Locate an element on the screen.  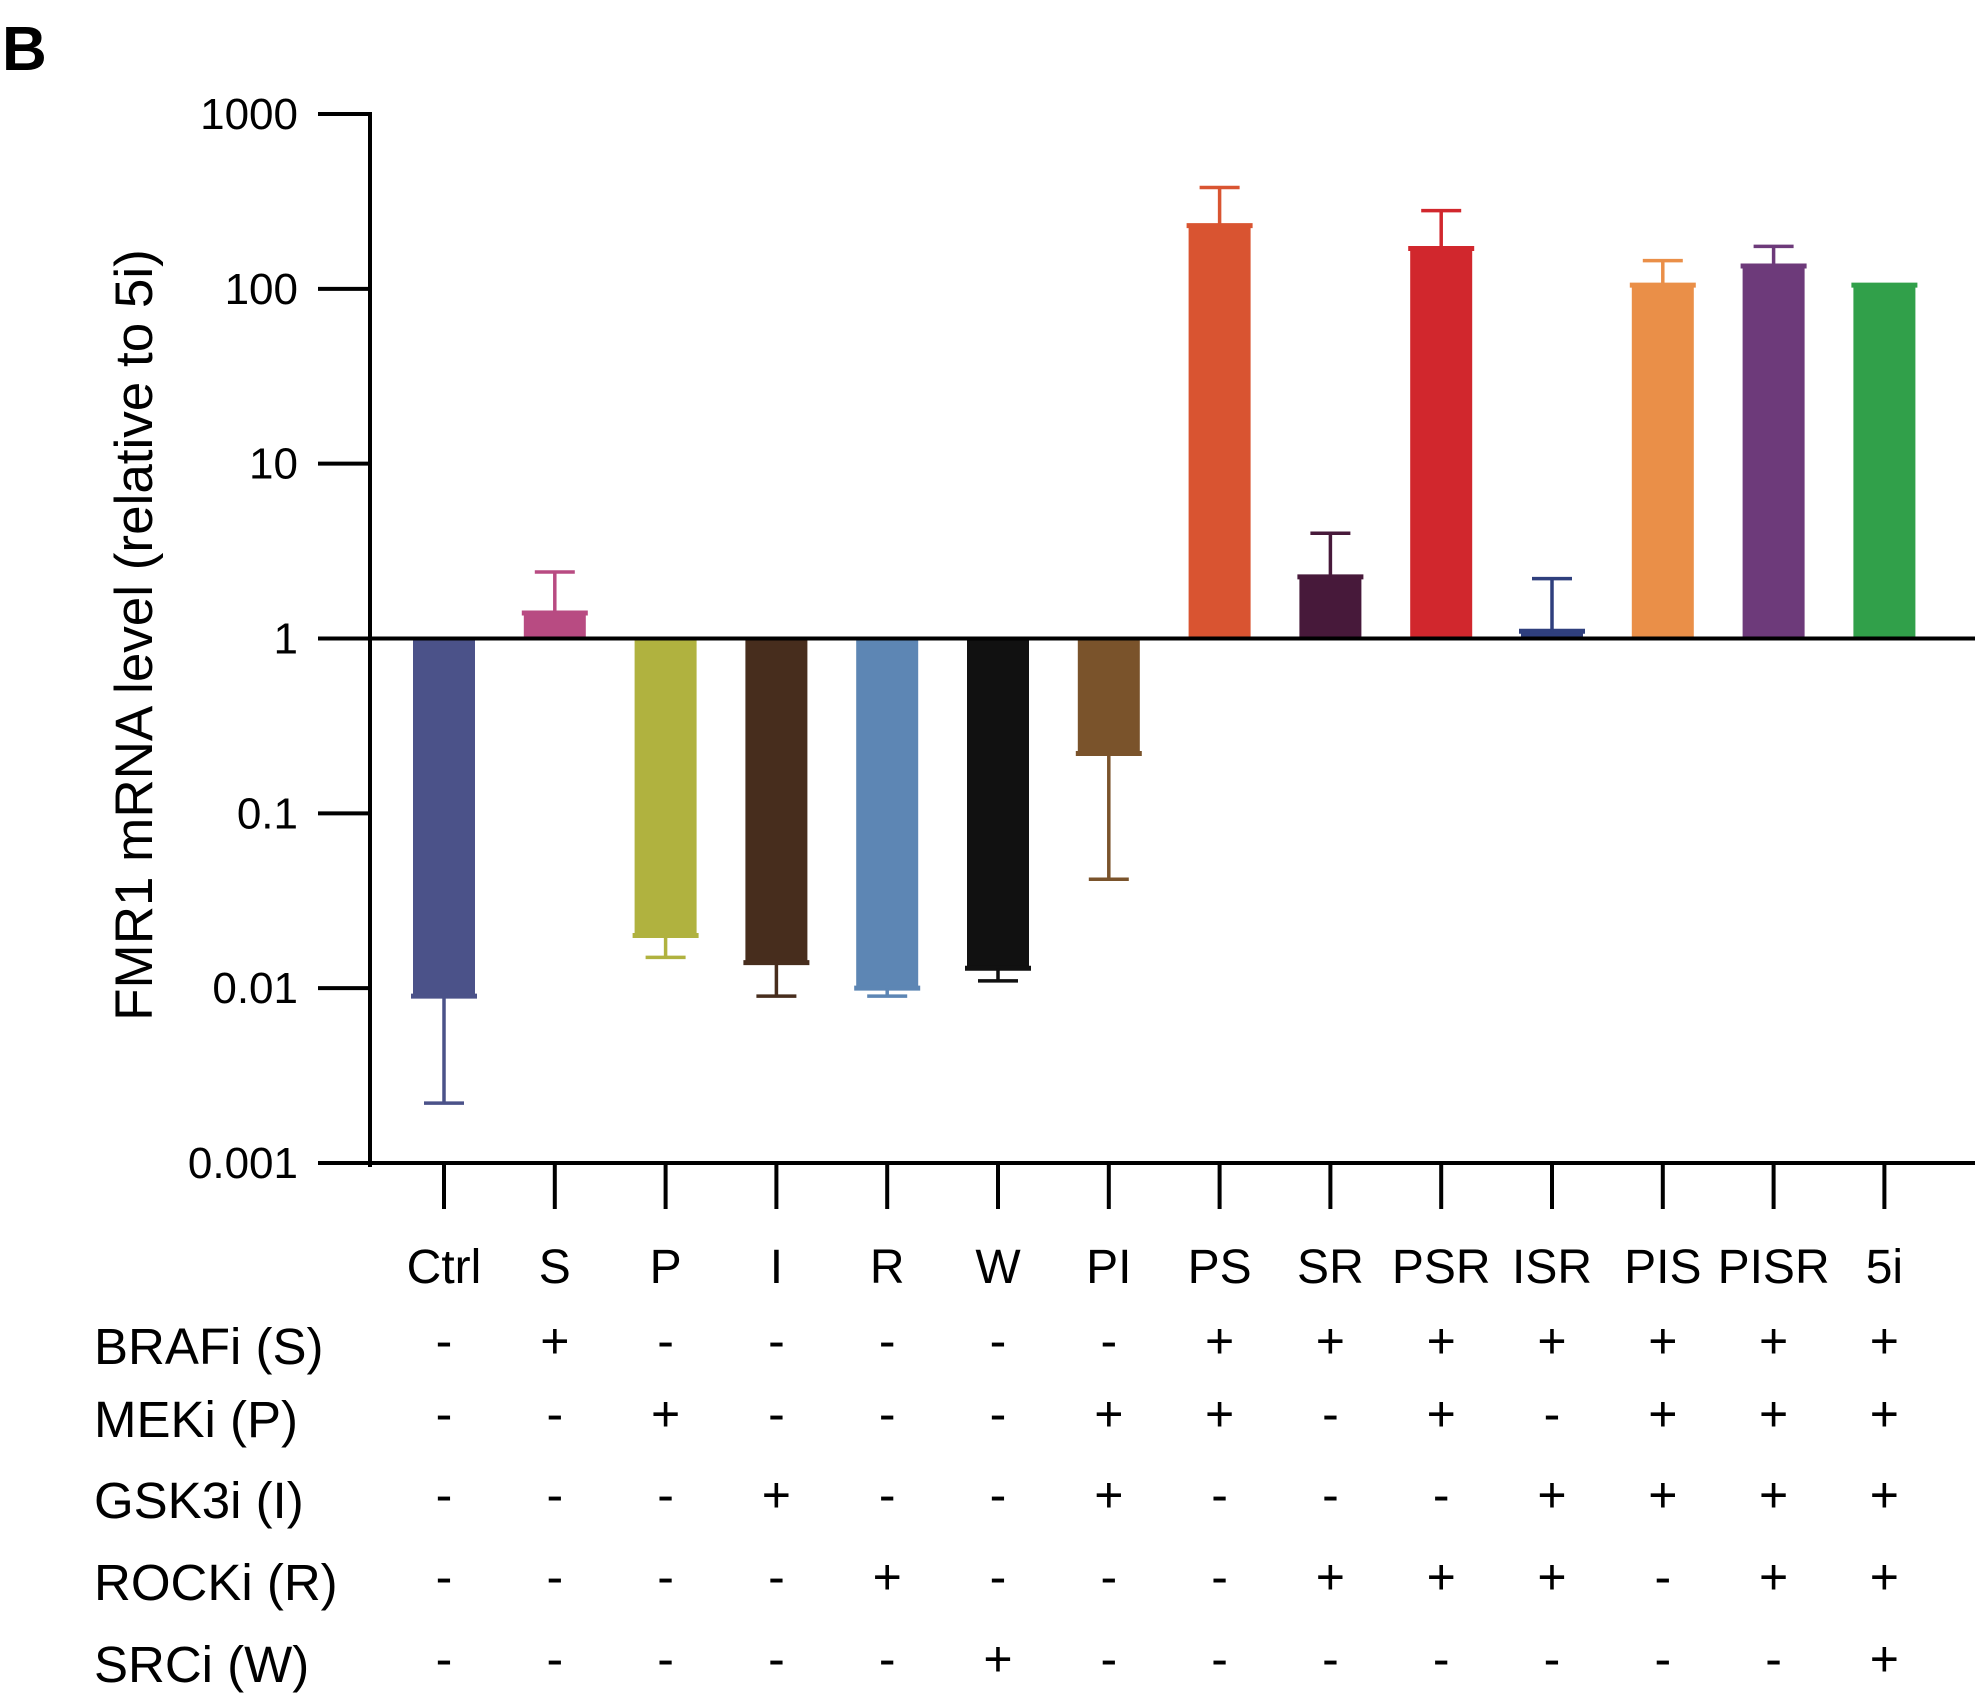
treatment-row-label: GSK3i (I) is located at coordinates (199, 1500).